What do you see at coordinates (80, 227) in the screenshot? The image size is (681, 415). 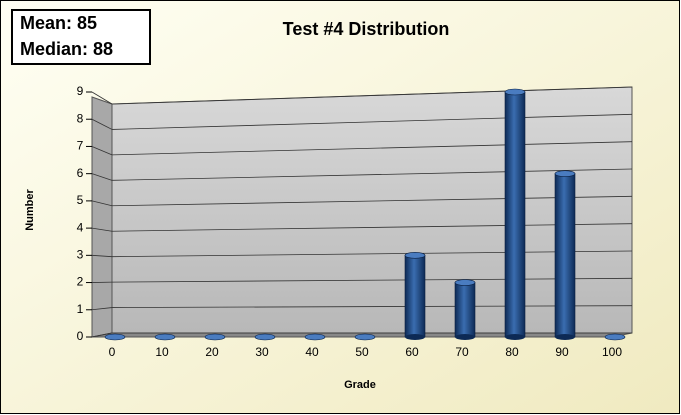 I see `y-tick-label: 4` at bounding box center [80, 227].